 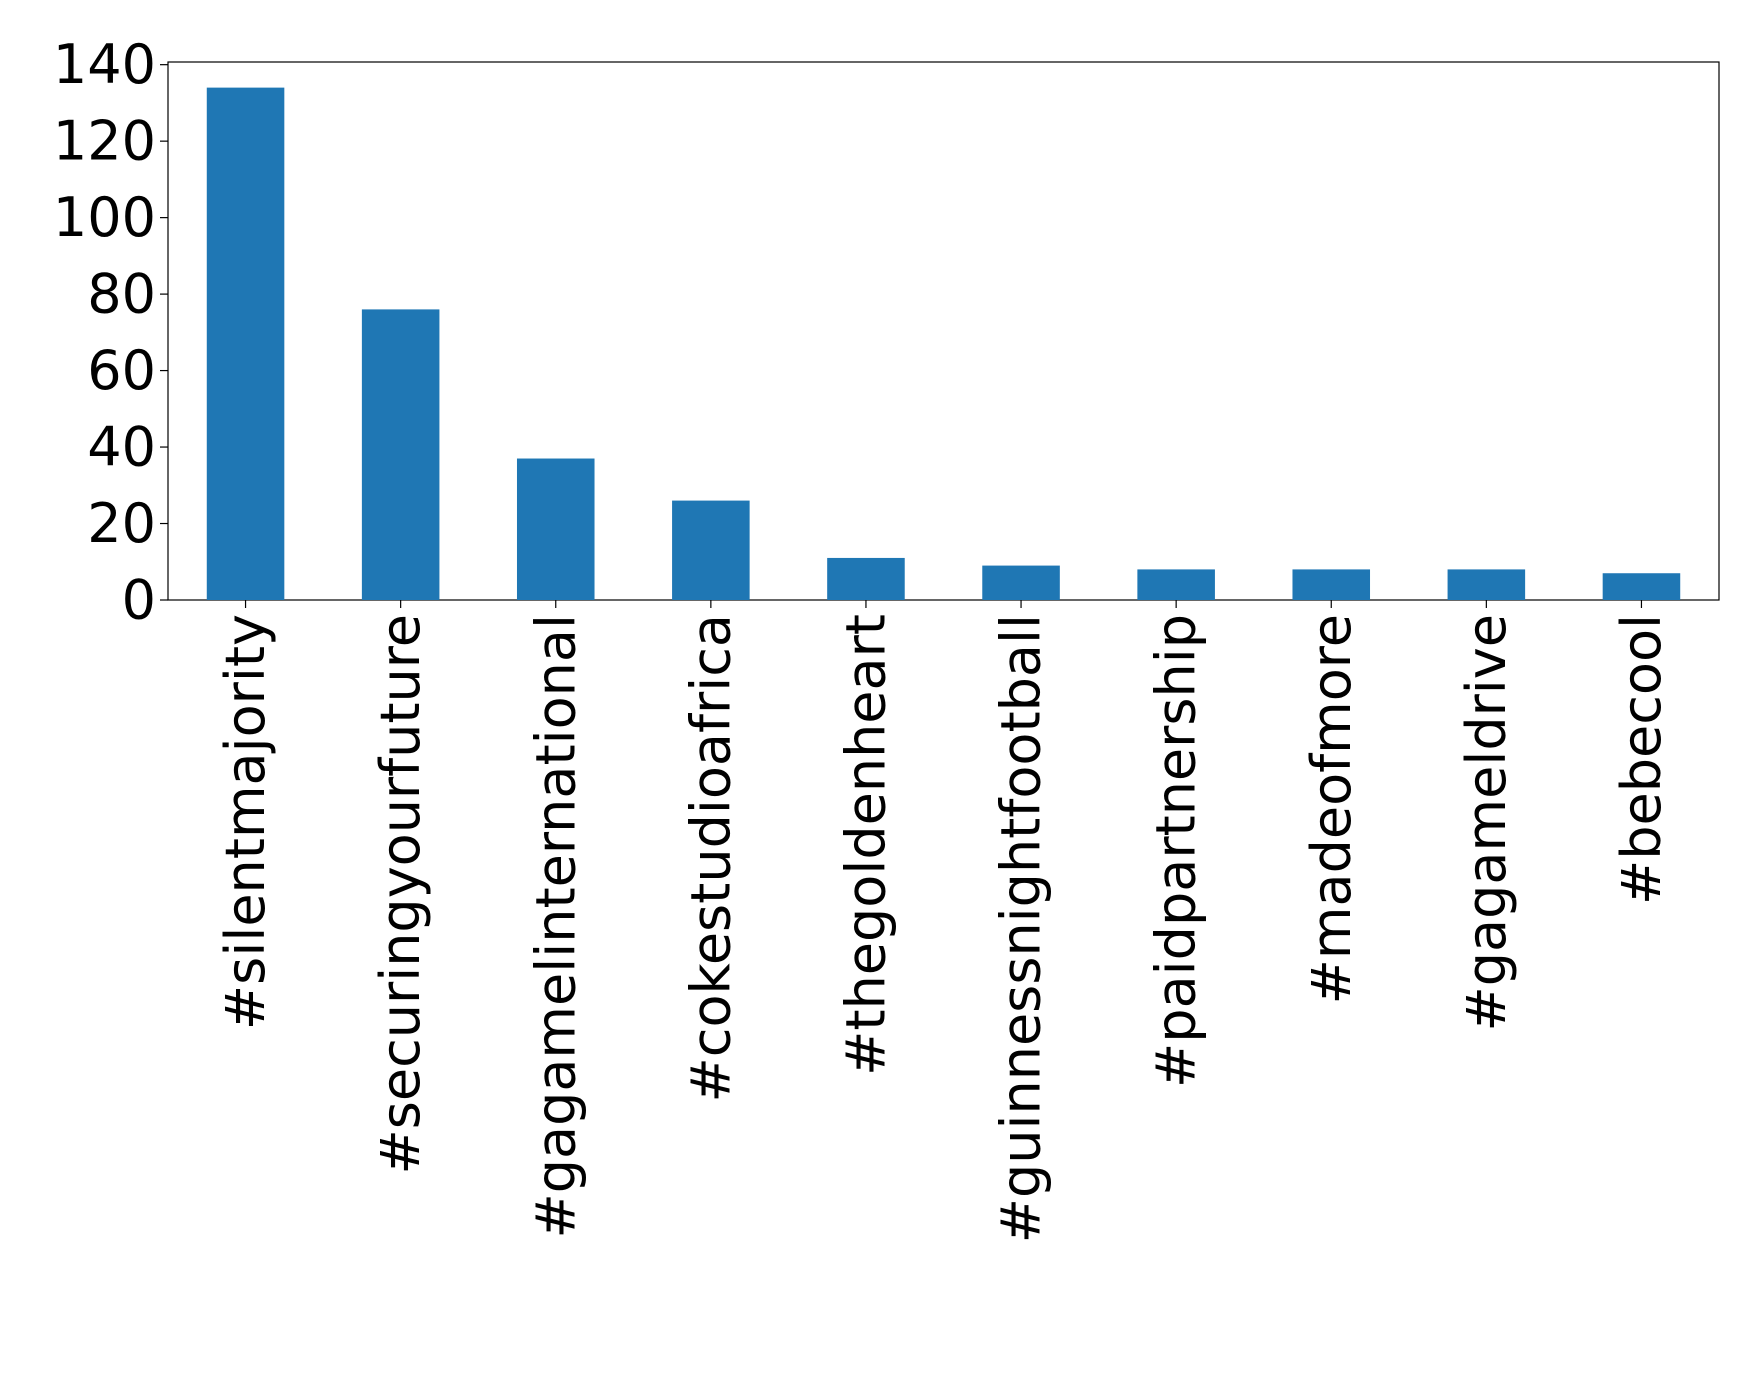 What do you see at coordinates (121, 294) in the screenshot?
I see `y-tick-label: 80` at bounding box center [121, 294].